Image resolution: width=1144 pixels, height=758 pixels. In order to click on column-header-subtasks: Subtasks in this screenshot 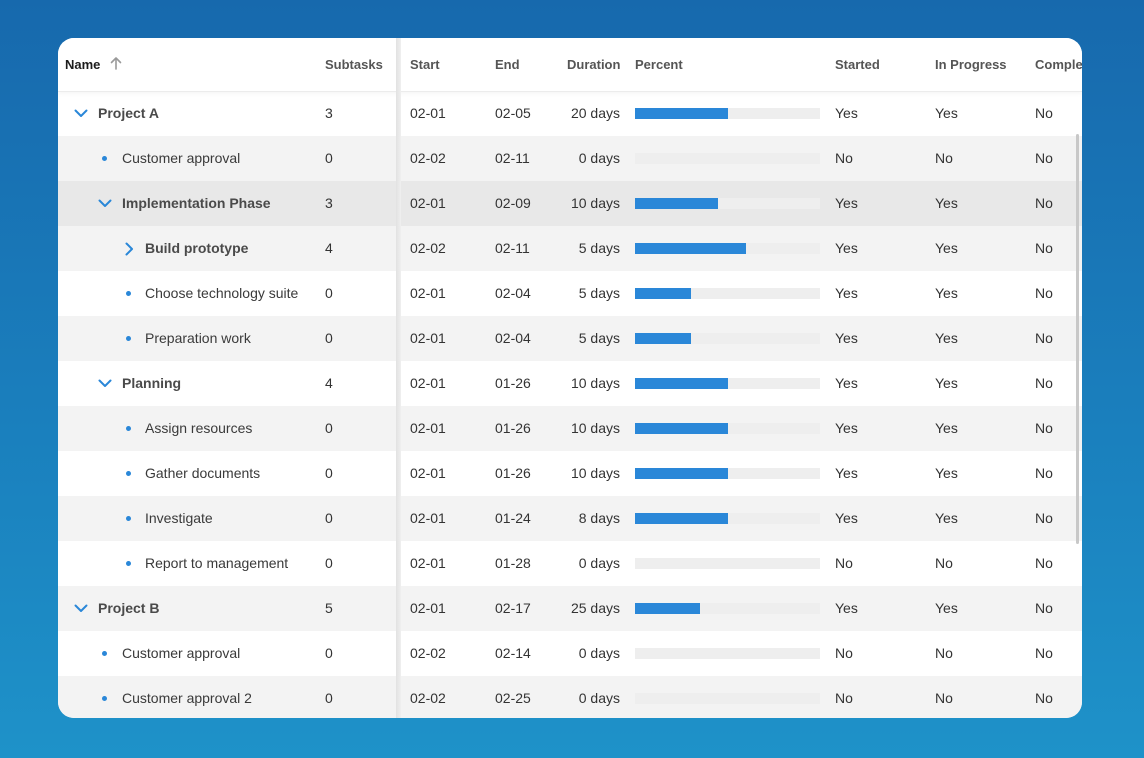, I will do `click(354, 64)`.